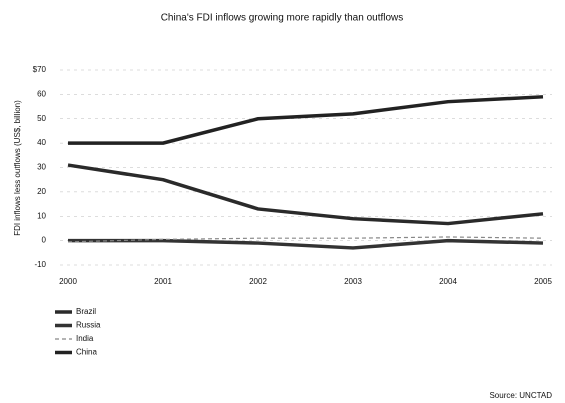 Image resolution: width=565 pixels, height=403 pixels. Describe the element at coordinates (88, 325) in the screenshot. I see `legend-label: Russia` at that location.